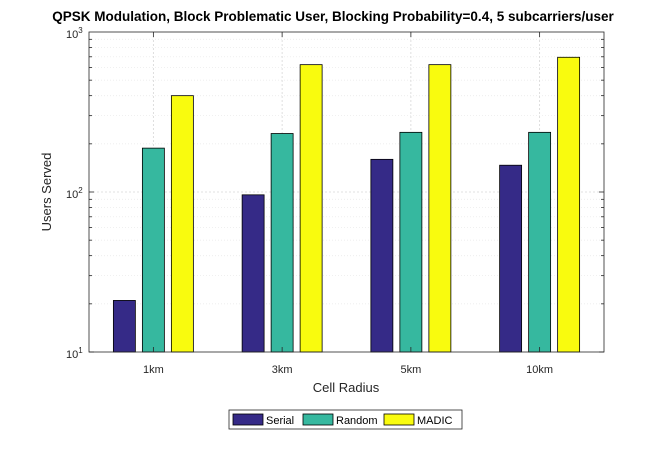  Describe the element at coordinates (357, 421) in the screenshot. I see `legend-label-random: Random` at that location.